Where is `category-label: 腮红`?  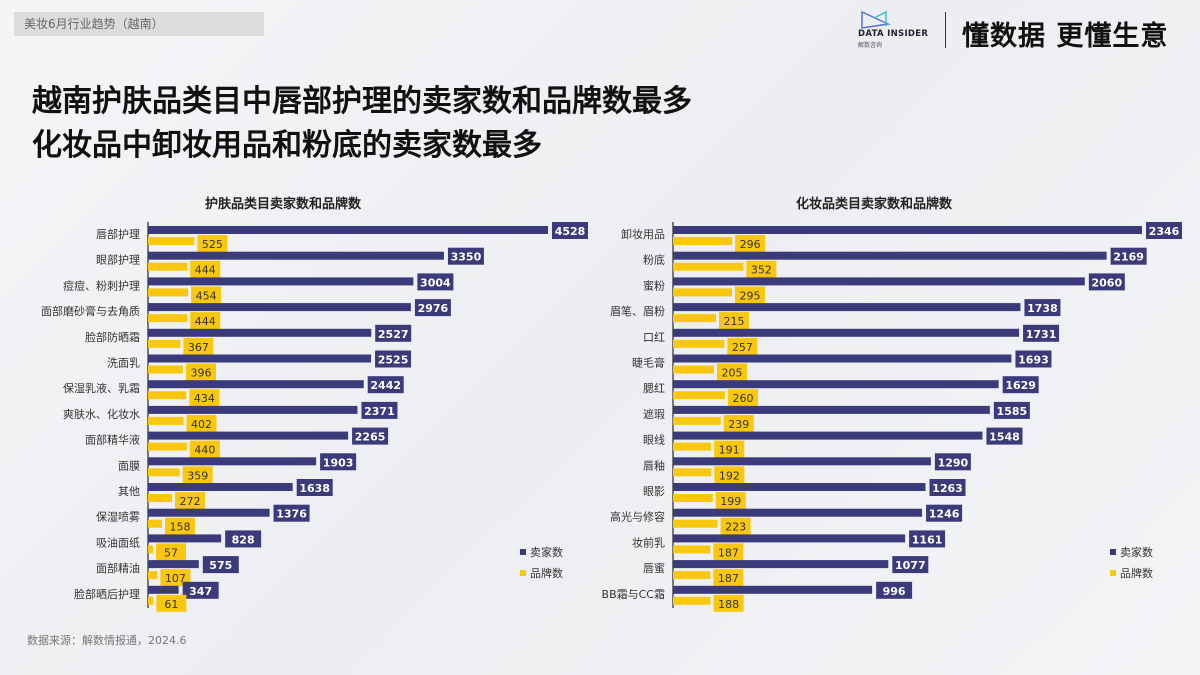 category-label: 腮红 is located at coordinates (654, 388).